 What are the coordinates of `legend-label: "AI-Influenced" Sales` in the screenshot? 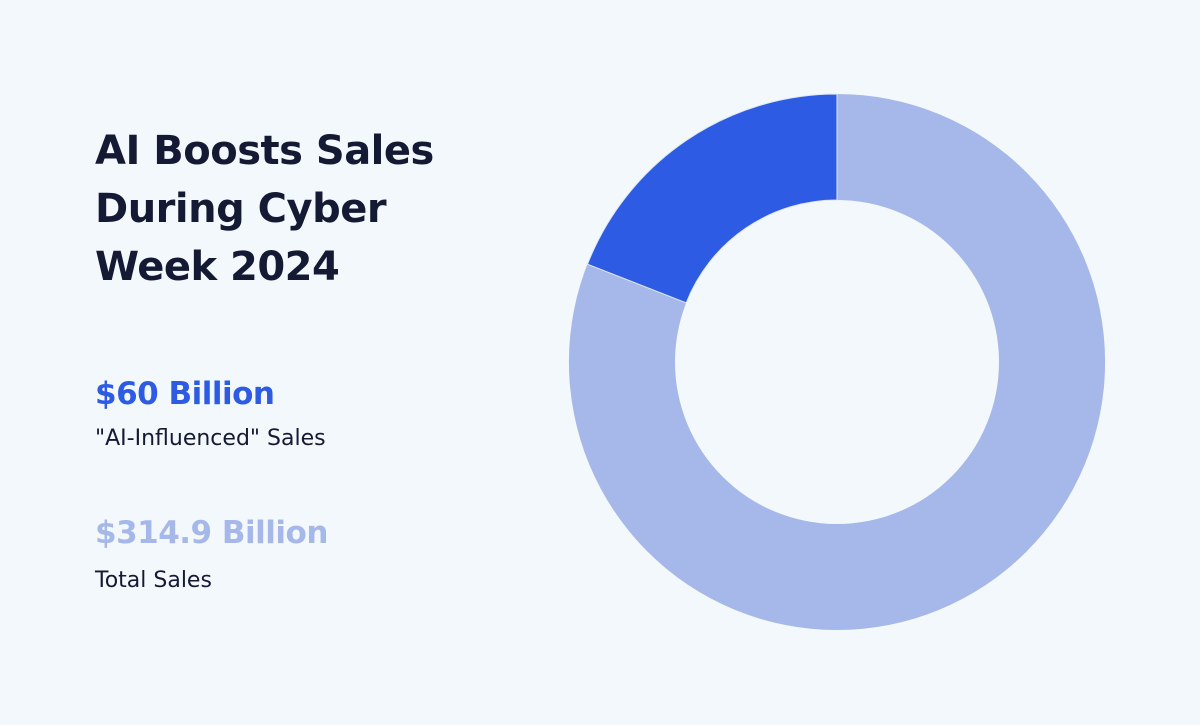 It's located at (210, 438).